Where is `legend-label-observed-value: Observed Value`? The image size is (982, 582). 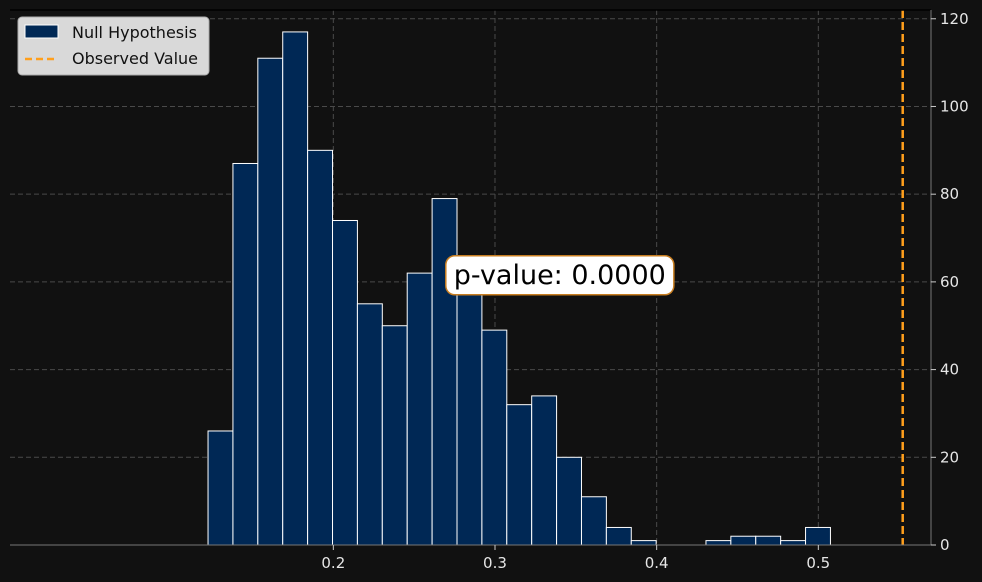
legend-label-observed-value: Observed Value is located at coordinates (135, 58).